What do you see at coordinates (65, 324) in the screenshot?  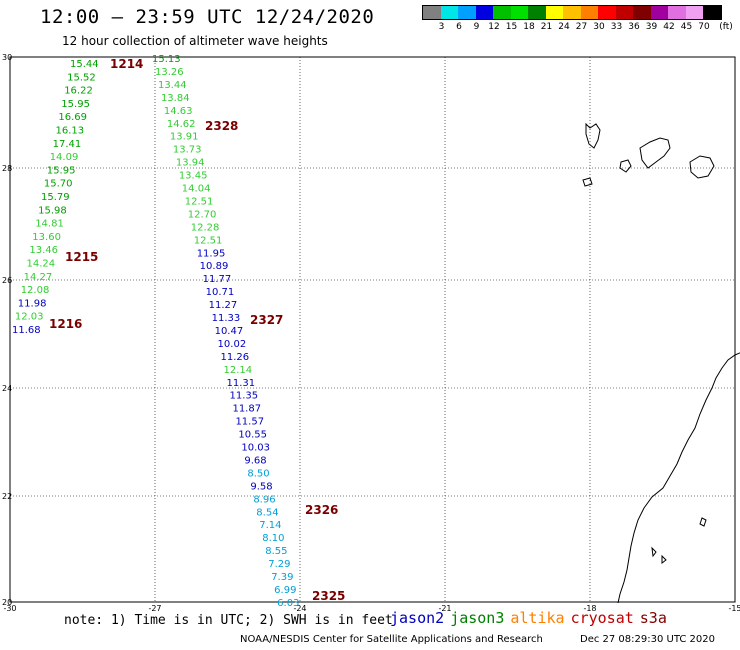 I see `pass-id-label: 1216` at bounding box center [65, 324].